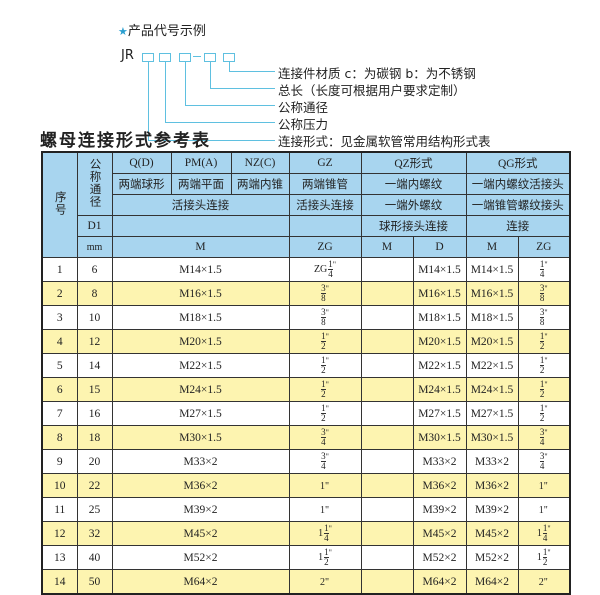 This screenshot has width=600, height=595. What do you see at coordinates (201, 162) in the screenshot?
I see `header-pm: PM(A)` at bounding box center [201, 162].